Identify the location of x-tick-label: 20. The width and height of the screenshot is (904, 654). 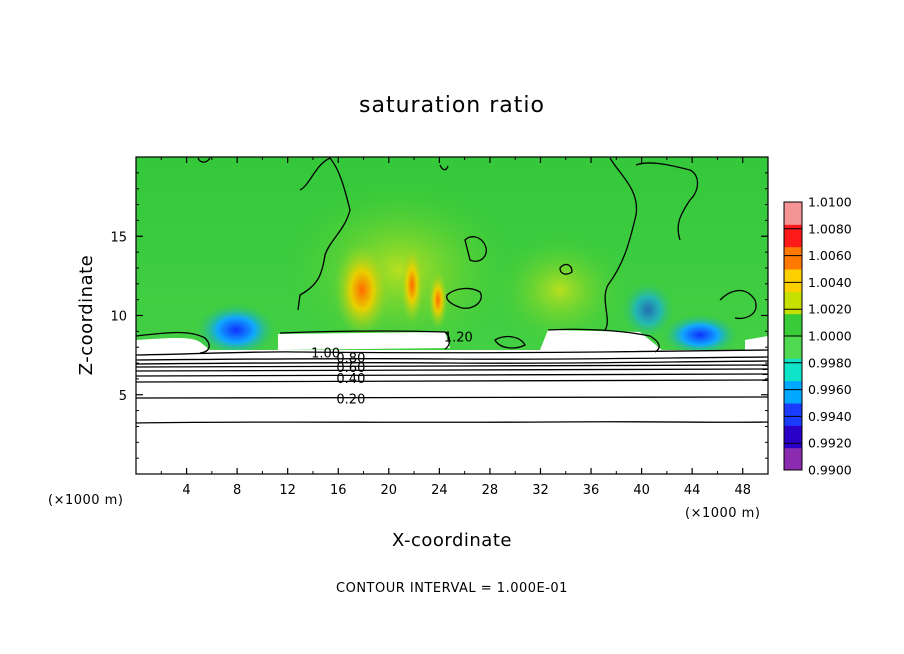
(389, 490).